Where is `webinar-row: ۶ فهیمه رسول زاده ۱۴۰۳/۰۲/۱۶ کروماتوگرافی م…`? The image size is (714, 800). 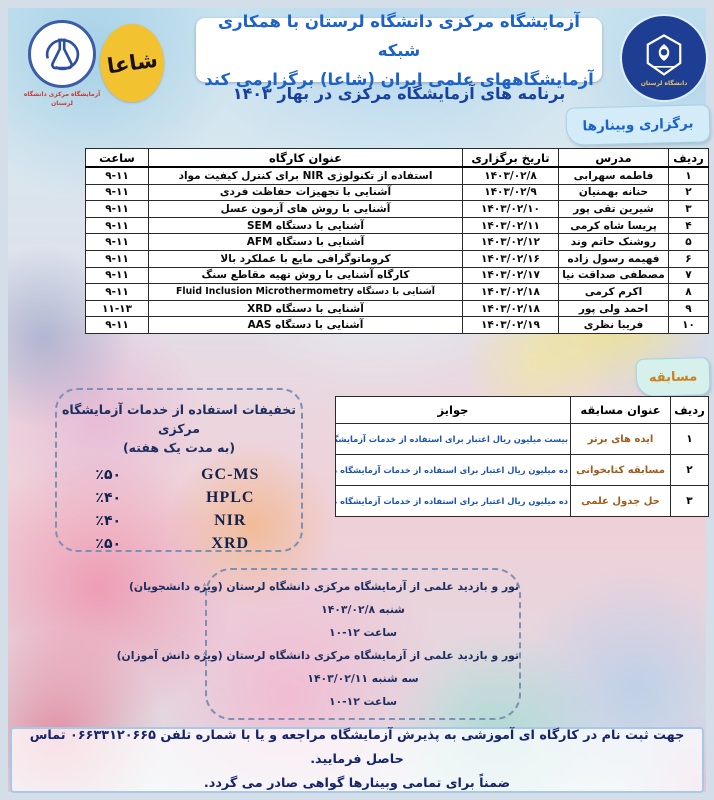 webinar-row: ۶ فهیمه رسول زاده ۱۴۰۳/۰۲/۱۶ کروماتوگرافی م… is located at coordinates (397, 258).